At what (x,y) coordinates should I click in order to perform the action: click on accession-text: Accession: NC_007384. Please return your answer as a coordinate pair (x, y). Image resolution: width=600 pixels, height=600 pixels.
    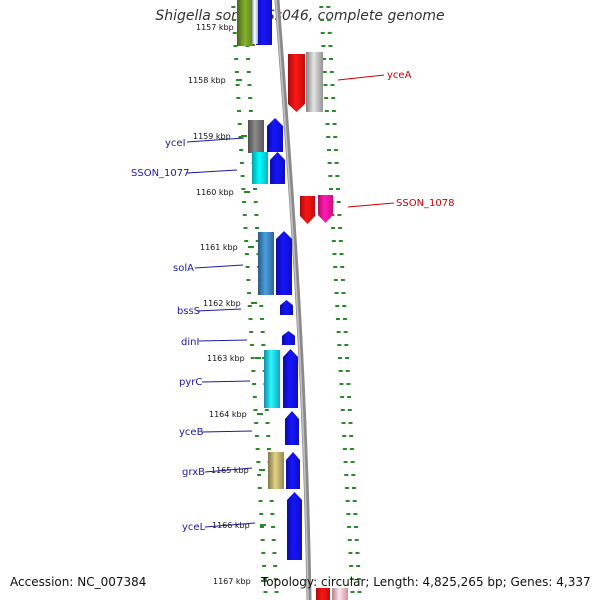
    Looking at the image, I should click on (78, 582).